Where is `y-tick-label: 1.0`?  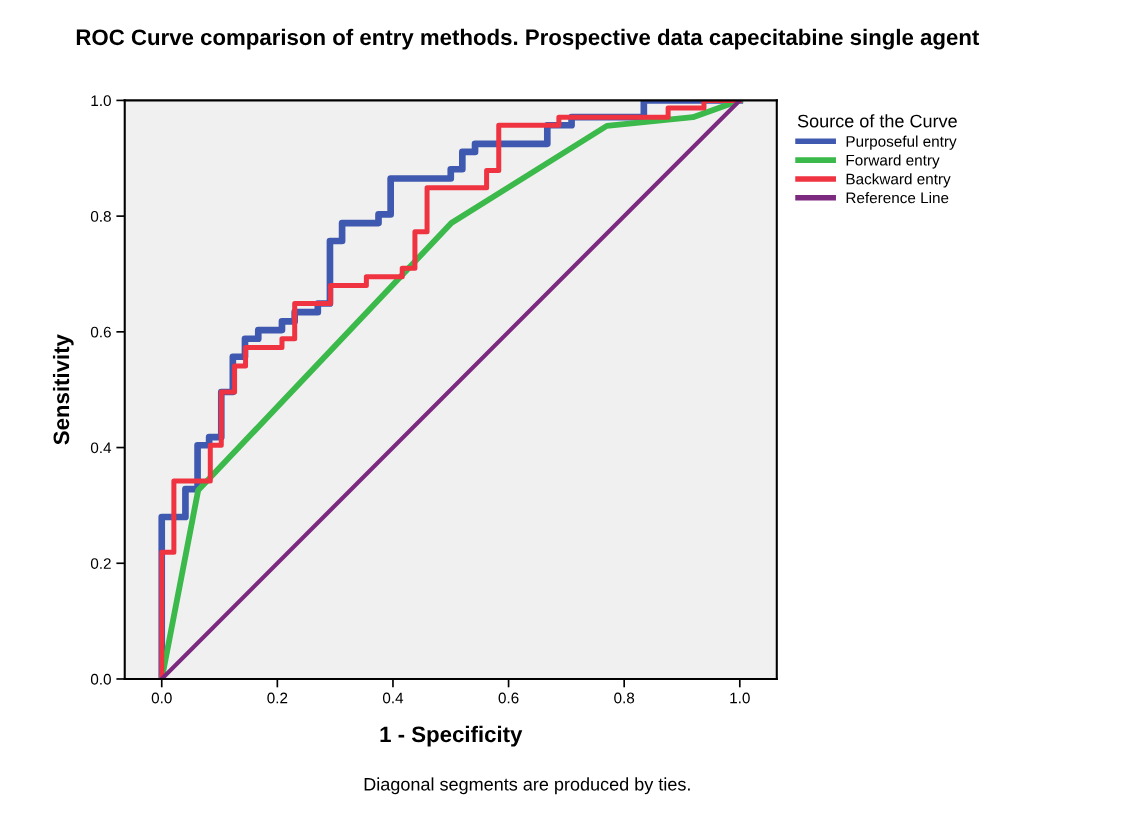
y-tick-label: 1.0 is located at coordinates (101, 101).